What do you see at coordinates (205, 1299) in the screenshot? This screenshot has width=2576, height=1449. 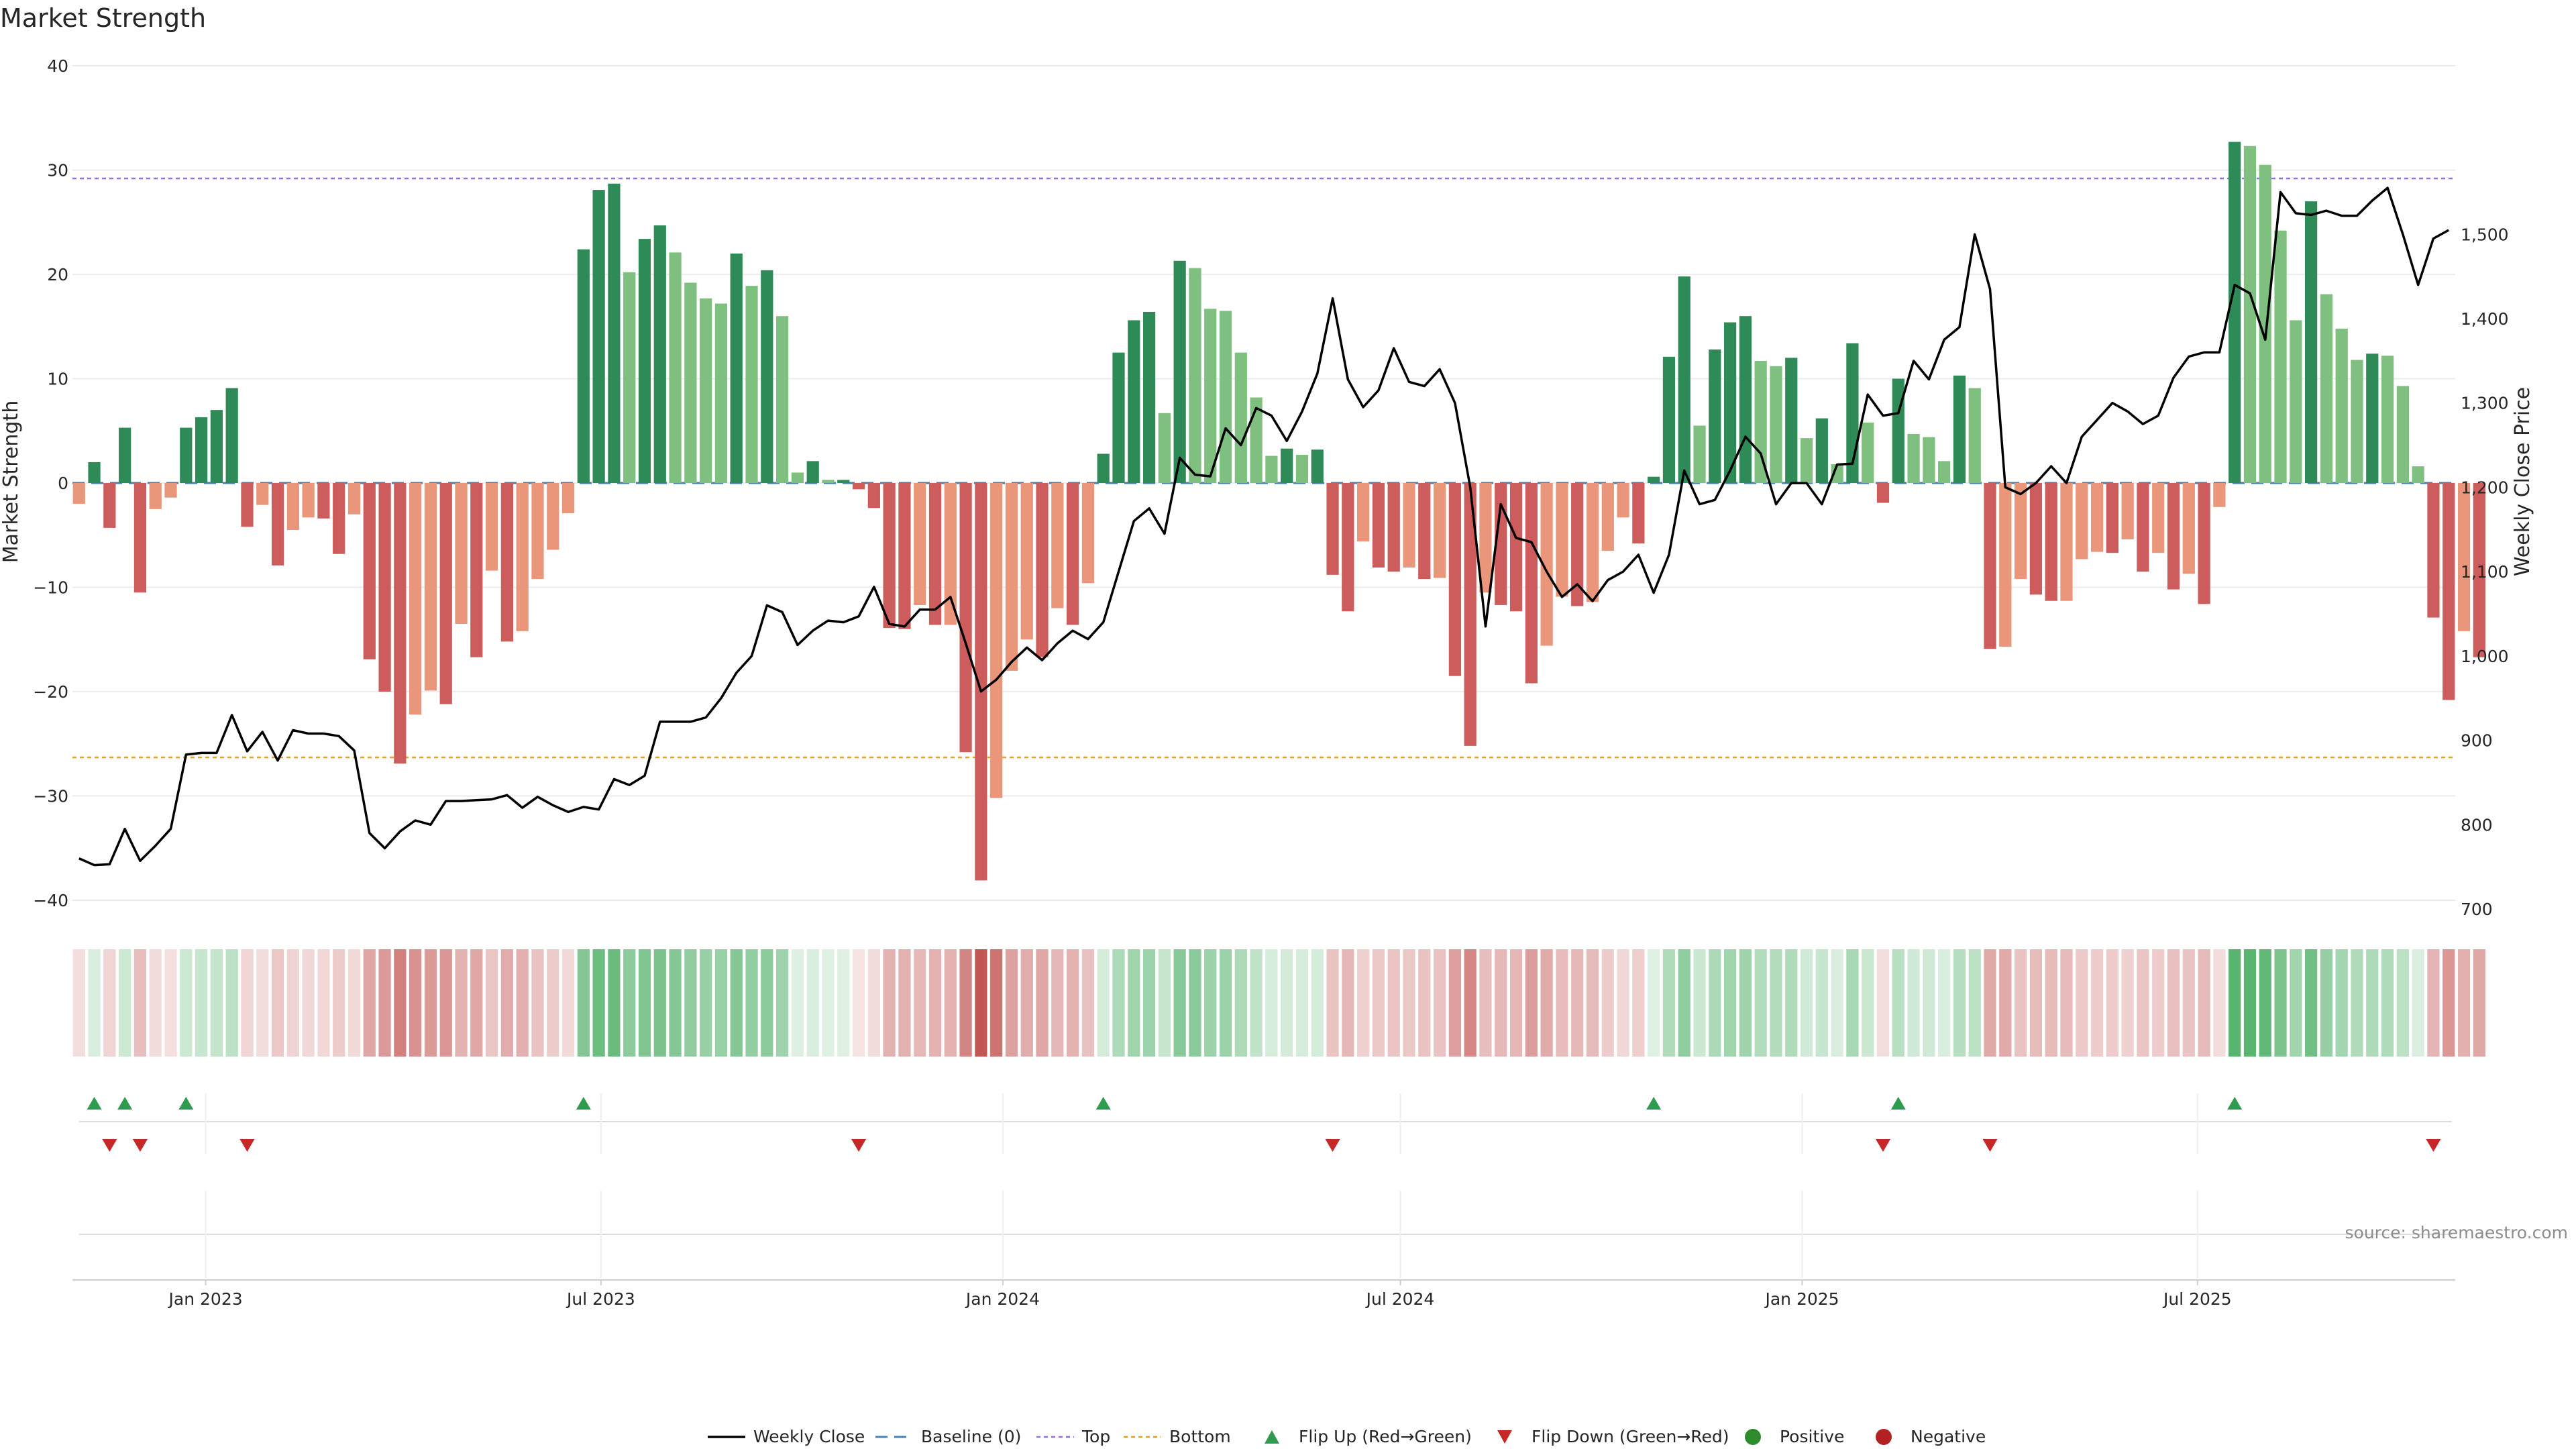 I see `x-tick-label: Jan 2023` at bounding box center [205, 1299].